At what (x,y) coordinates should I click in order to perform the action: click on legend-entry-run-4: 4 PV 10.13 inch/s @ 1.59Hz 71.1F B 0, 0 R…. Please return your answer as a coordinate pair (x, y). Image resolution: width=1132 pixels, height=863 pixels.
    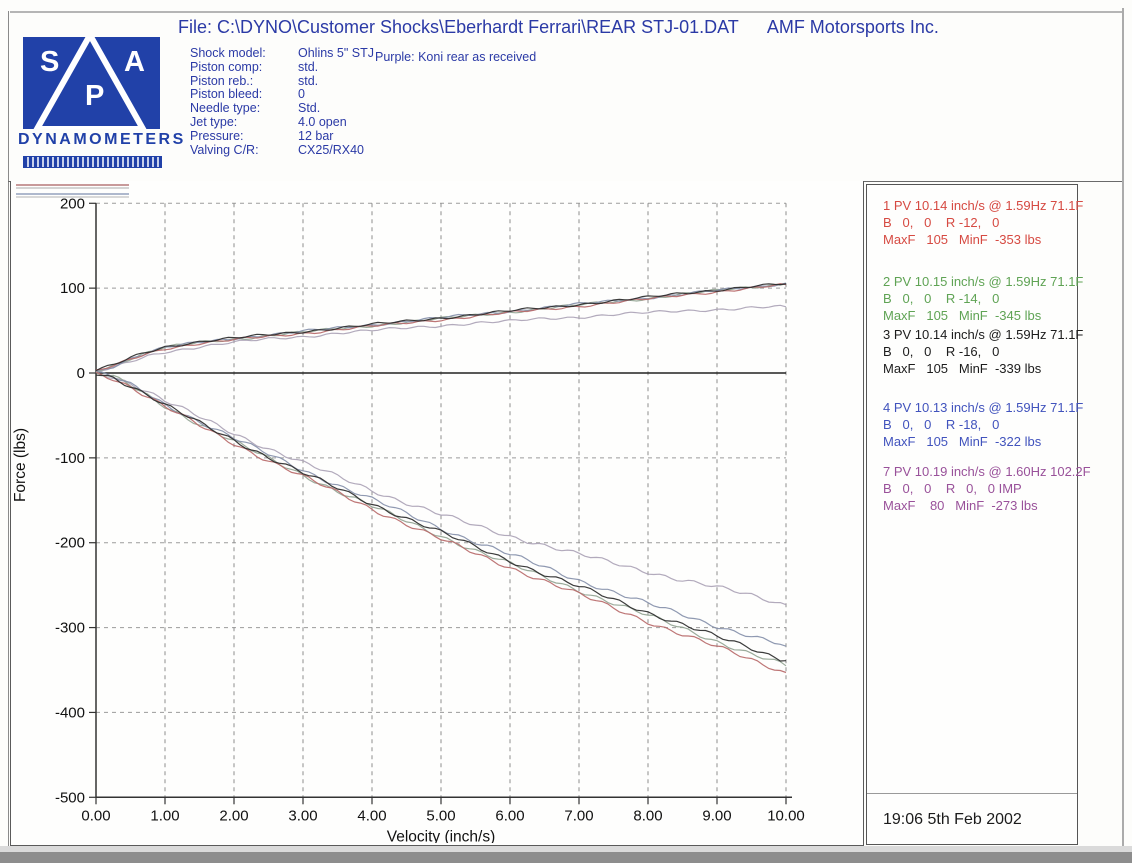
    Looking at the image, I should click on (983, 424).